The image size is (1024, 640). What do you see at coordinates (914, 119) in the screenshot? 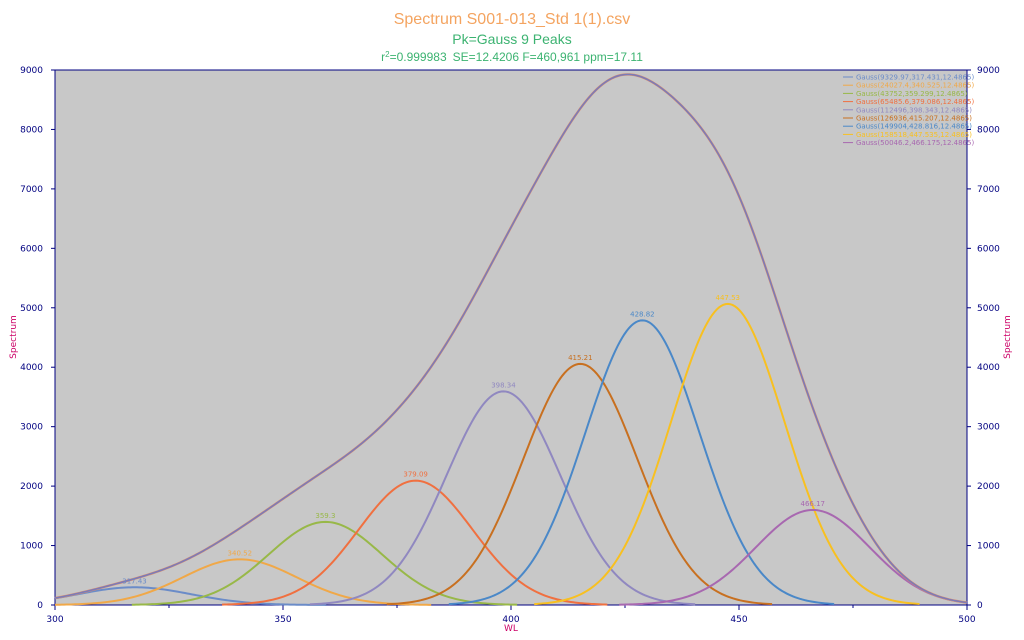
I see `legend-entry: Gauss(126936,415.207,12.4865)` at bounding box center [914, 119].